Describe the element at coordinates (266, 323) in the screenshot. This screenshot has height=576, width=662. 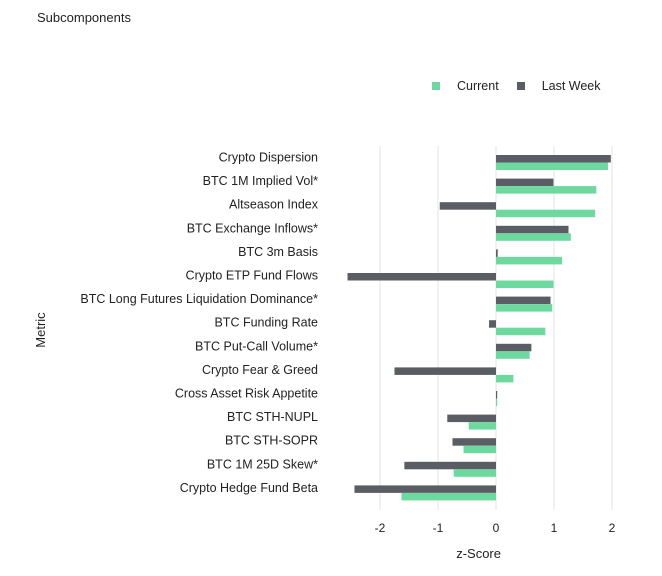
I see `category-label: BTC Funding Rate` at that location.